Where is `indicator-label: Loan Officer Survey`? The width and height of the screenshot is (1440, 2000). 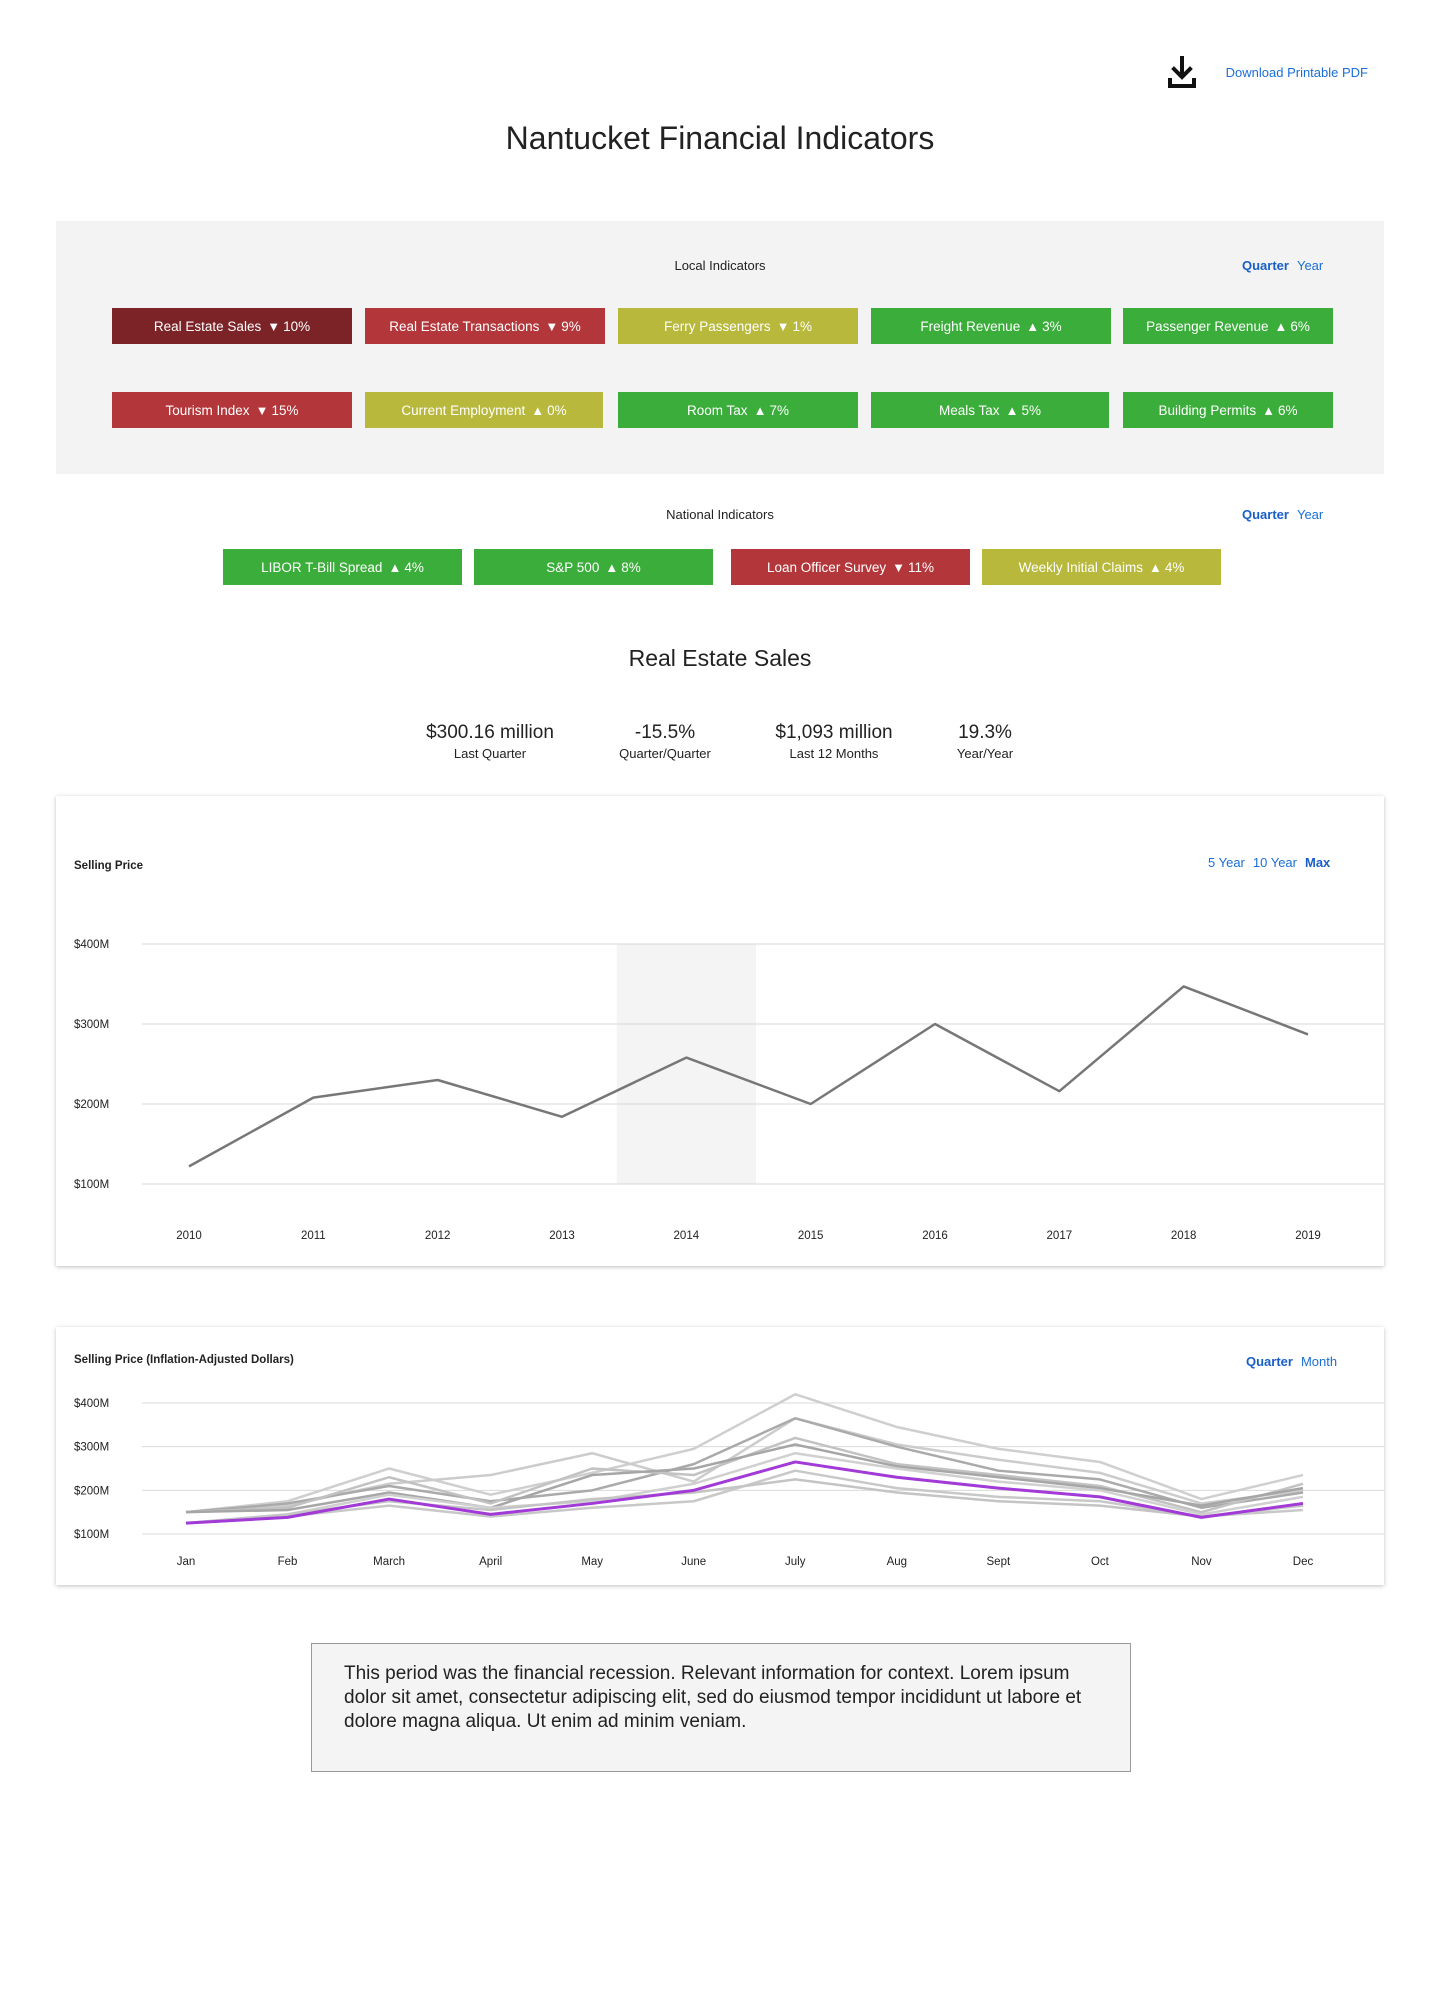 indicator-label: Loan Officer Survey is located at coordinates (827, 567).